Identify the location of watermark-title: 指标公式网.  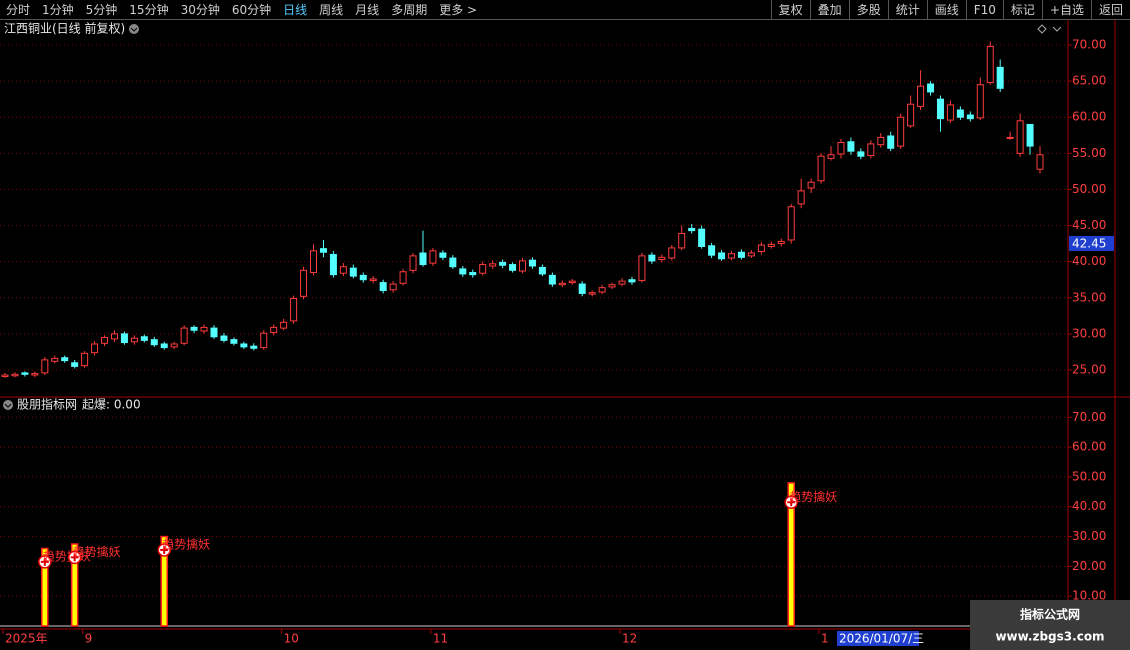
(1050, 614).